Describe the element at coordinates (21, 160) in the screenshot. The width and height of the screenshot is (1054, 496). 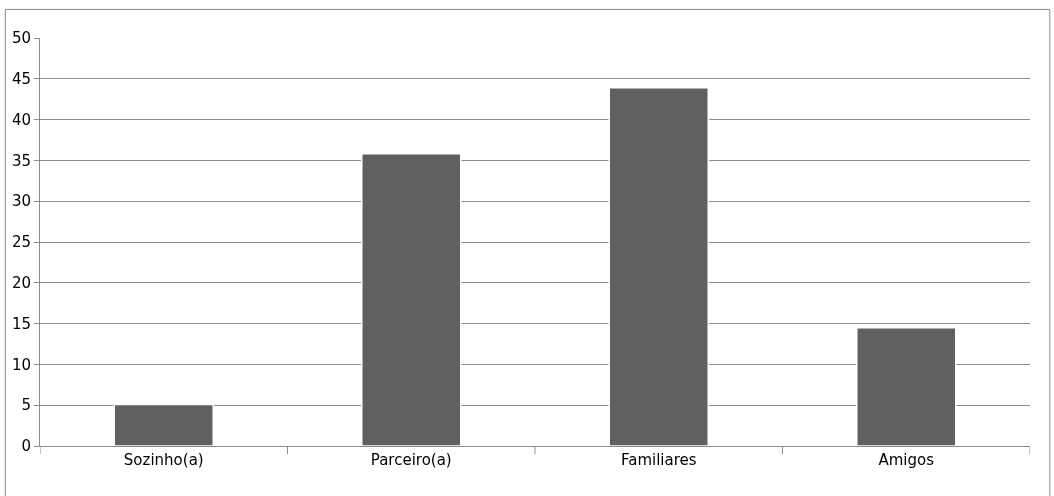
I see `y-tick-label: 35` at that location.